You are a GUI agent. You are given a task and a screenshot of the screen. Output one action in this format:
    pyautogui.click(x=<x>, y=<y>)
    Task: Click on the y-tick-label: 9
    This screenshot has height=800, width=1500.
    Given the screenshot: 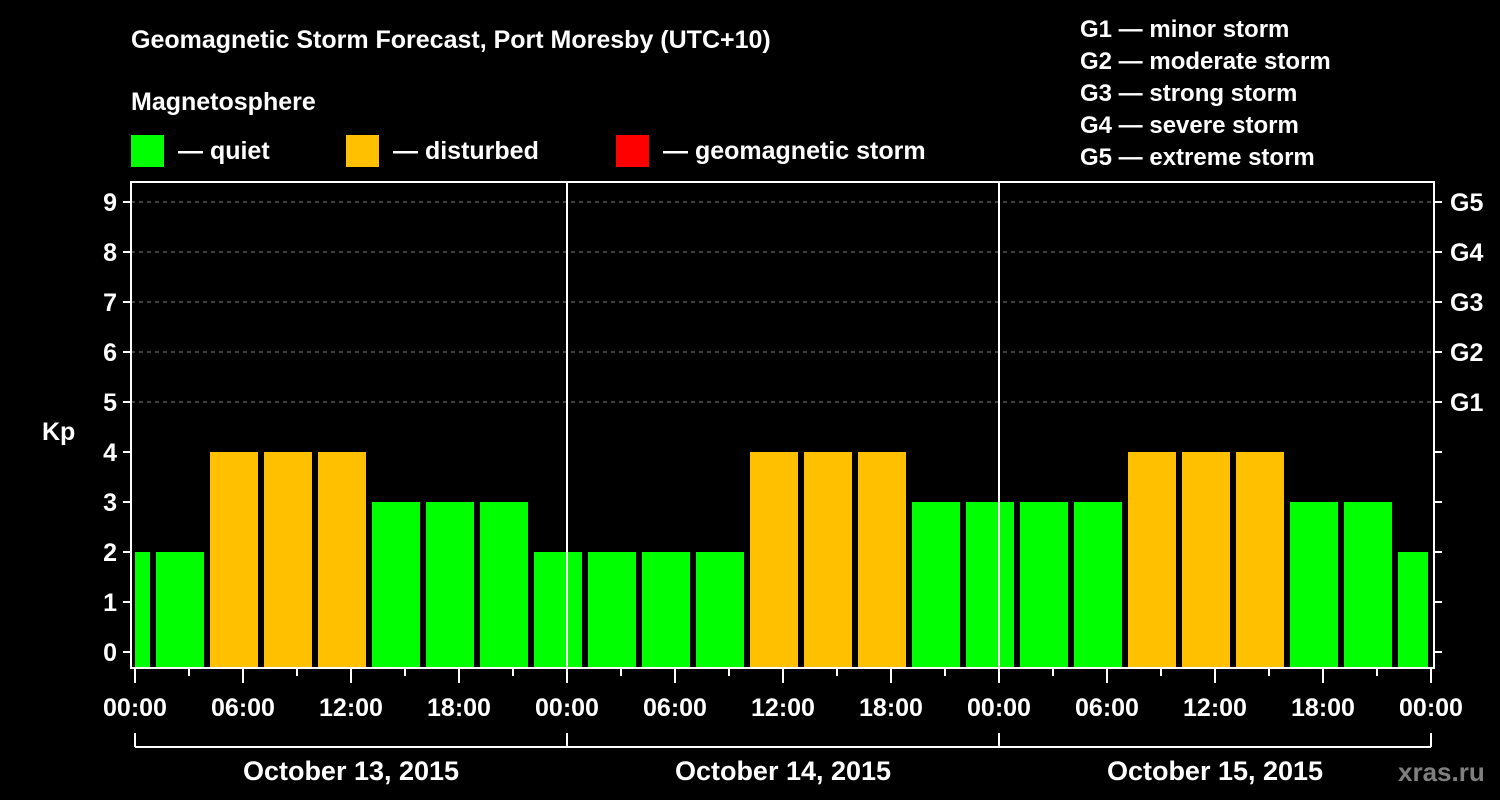 What is the action you would take?
    pyautogui.click(x=110, y=203)
    